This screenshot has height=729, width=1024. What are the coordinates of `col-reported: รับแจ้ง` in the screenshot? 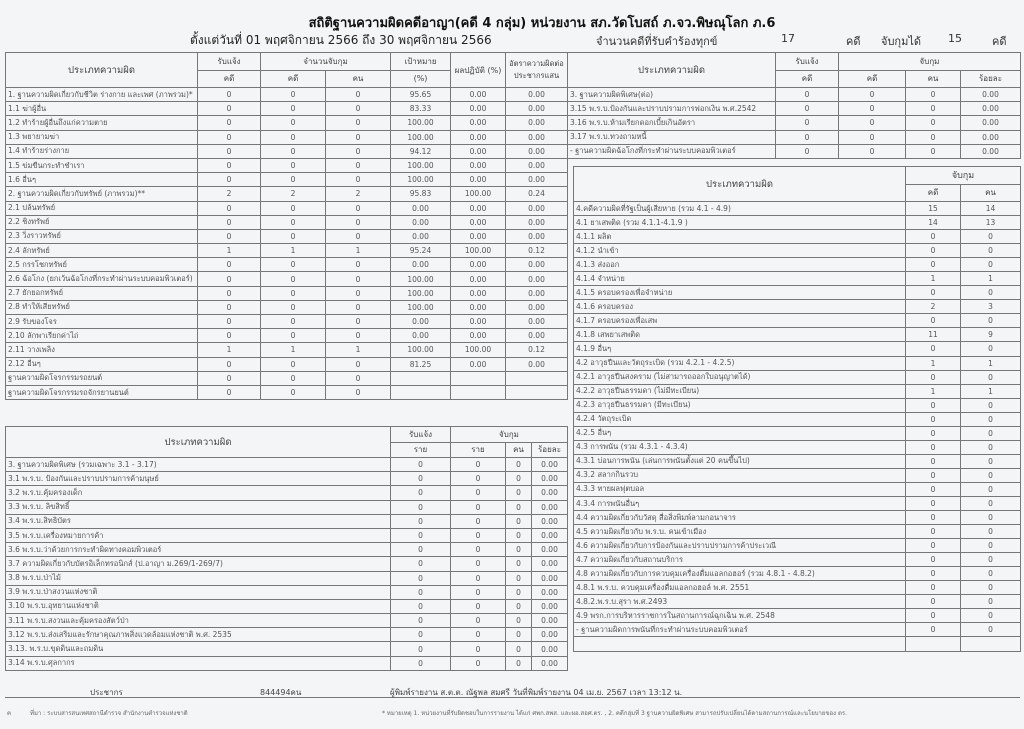 It's located at (807, 61).